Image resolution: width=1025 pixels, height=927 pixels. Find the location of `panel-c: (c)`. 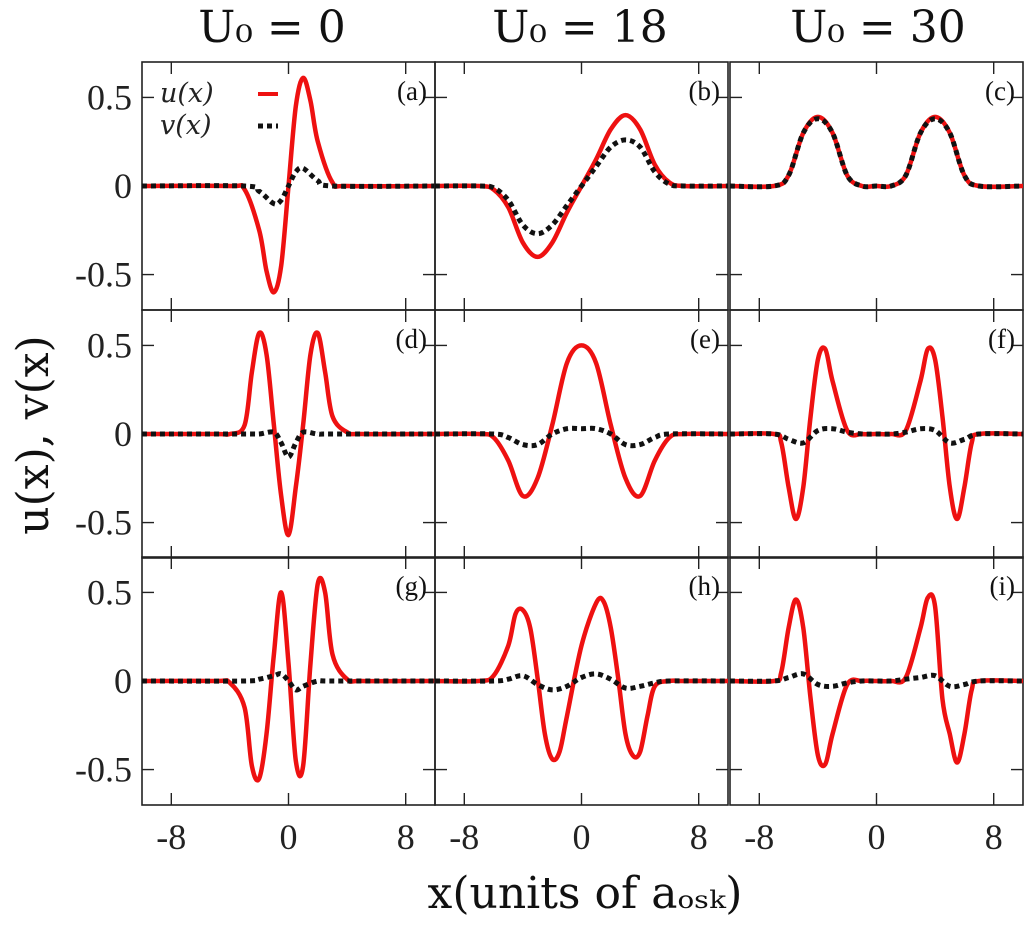

panel-c: (c) is located at coordinates (876, 186).